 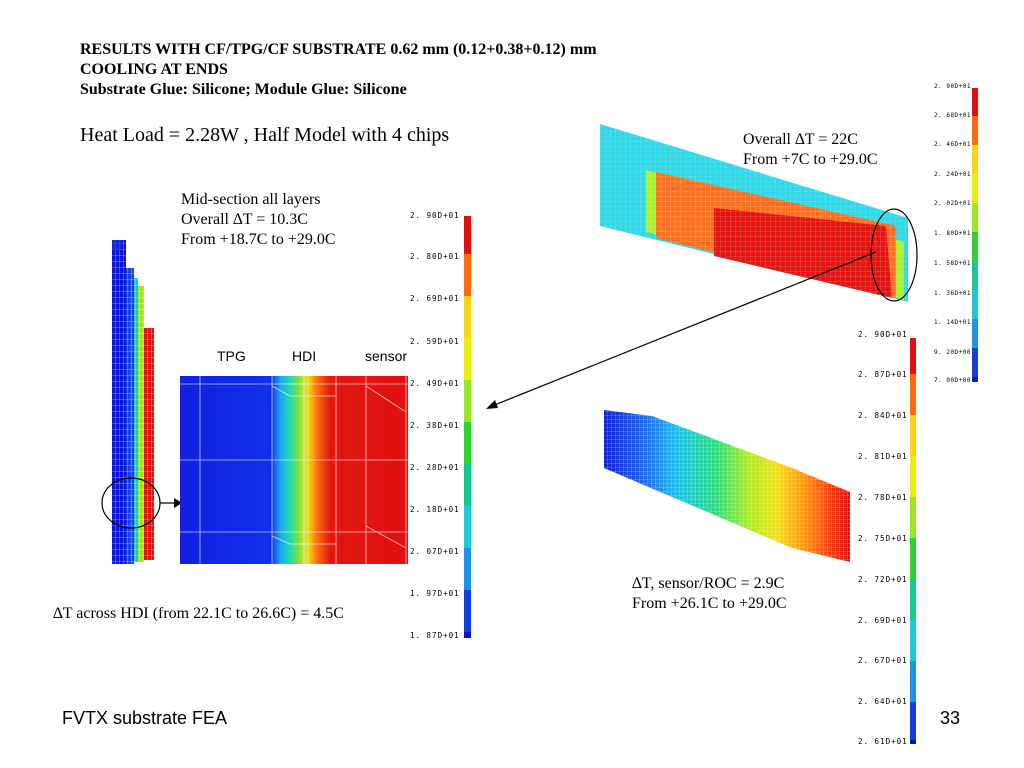 I want to click on colorbar-top-tick: 7. 00D+00, so click(x=953, y=380).